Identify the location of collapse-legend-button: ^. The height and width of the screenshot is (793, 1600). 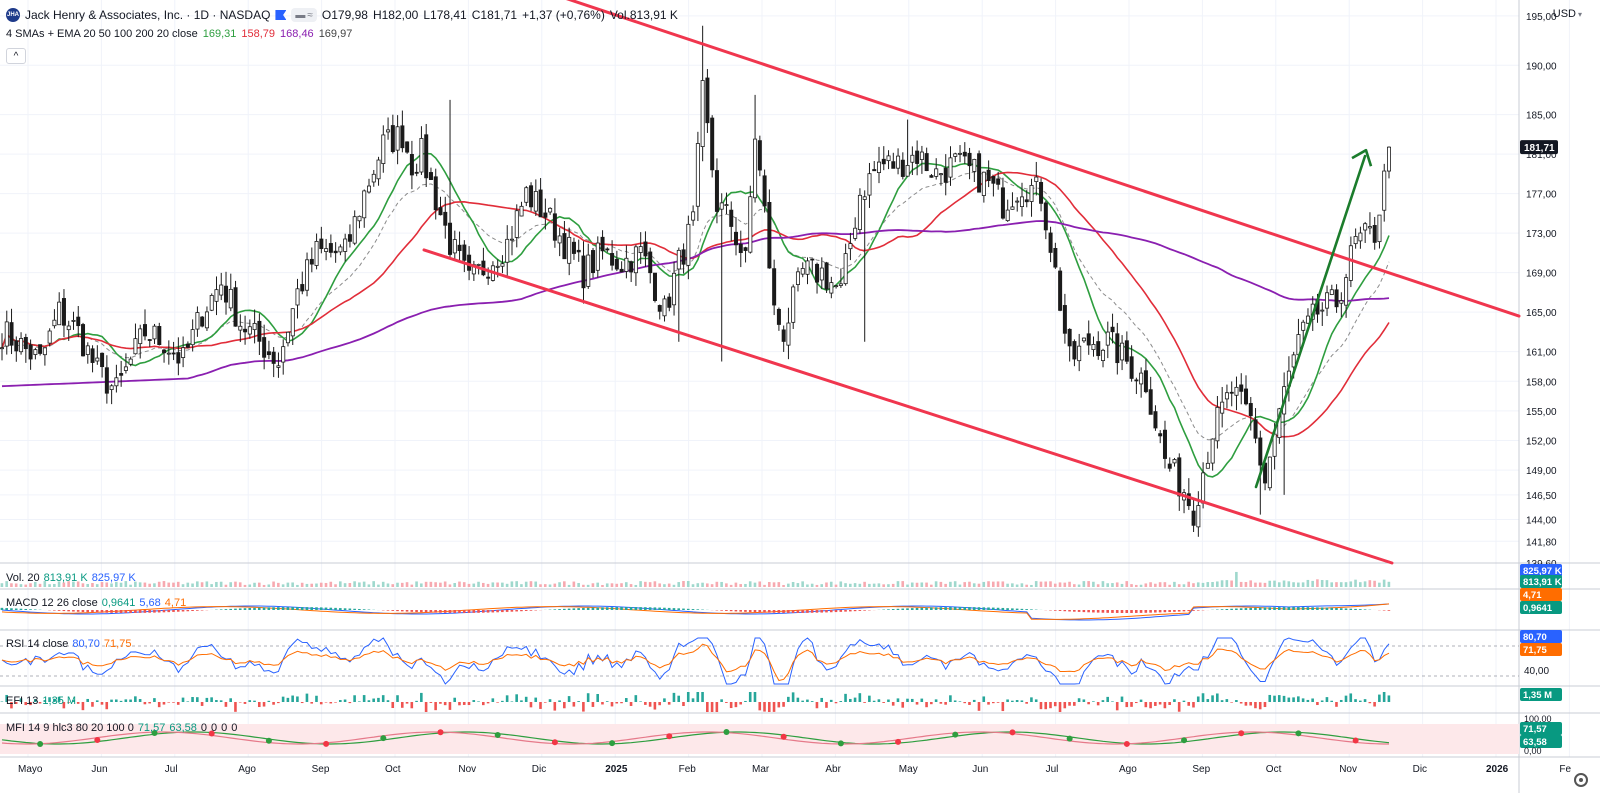
(16, 56).